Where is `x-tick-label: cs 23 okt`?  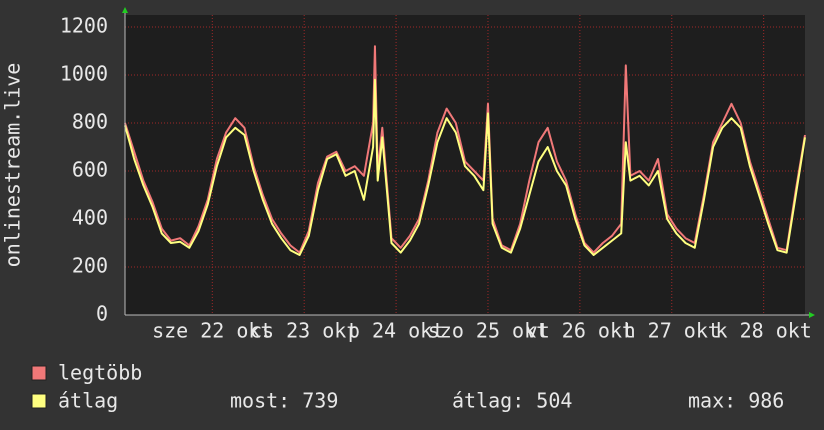
x-tick-label: cs 23 okt is located at coordinates (304, 331).